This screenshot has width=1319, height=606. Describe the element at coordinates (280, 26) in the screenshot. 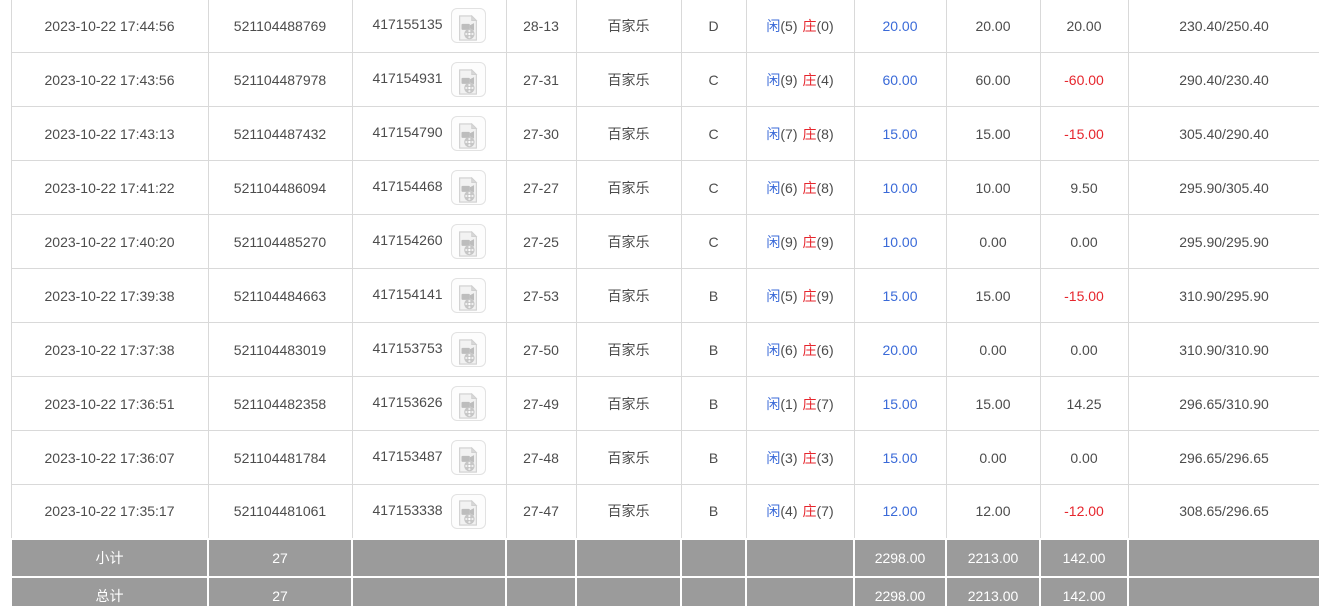

I see `cell-bet-id: 521104488769` at that location.